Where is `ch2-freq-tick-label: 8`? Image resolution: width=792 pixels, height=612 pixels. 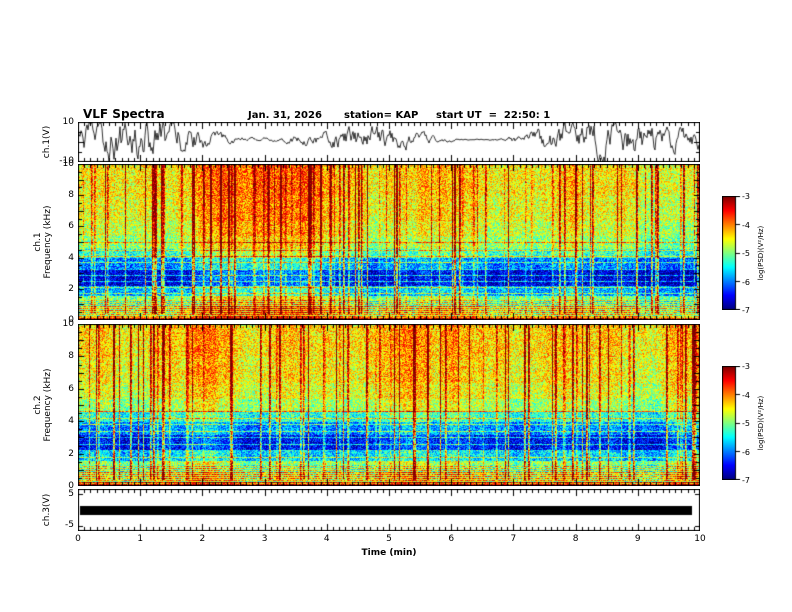
ch2-freq-tick-label: 8 is located at coordinates (71, 356).